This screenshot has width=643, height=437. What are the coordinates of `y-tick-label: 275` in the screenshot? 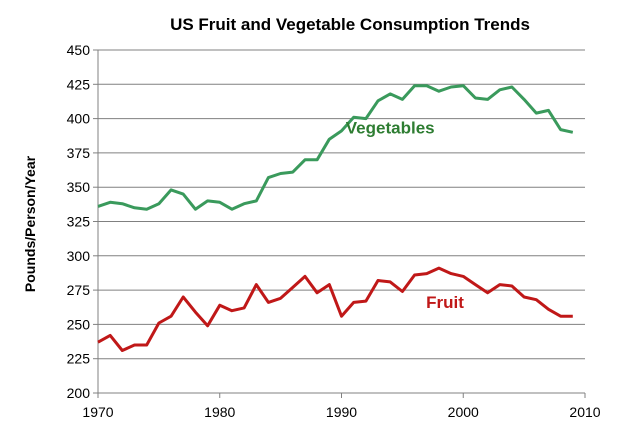 It's located at (79, 290).